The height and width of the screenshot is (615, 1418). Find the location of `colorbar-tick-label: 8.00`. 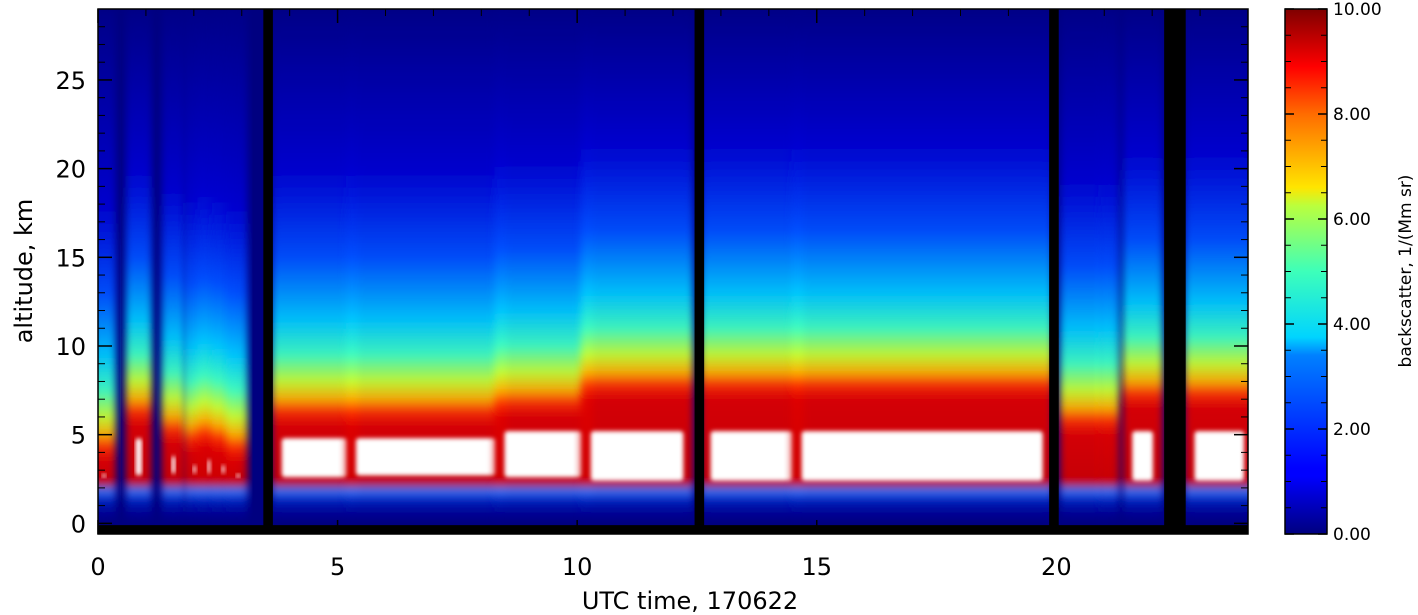

colorbar-tick-label: 8.00 is located at coordinates (1352, 115).